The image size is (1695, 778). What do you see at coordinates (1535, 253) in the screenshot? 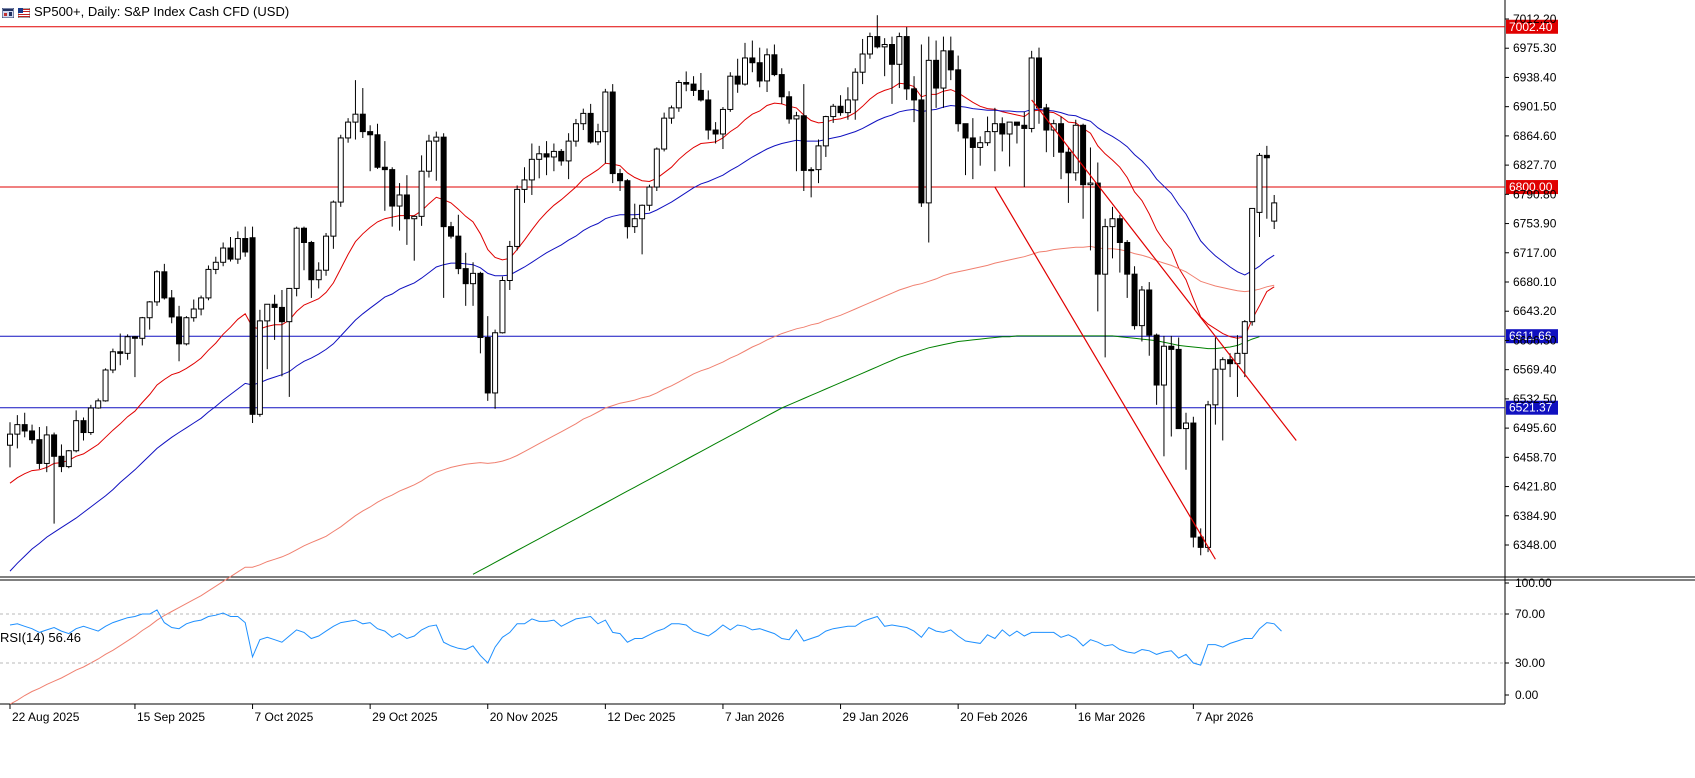
I see `price-tick-label: 6717.00` at bounding box center [1535, 253].